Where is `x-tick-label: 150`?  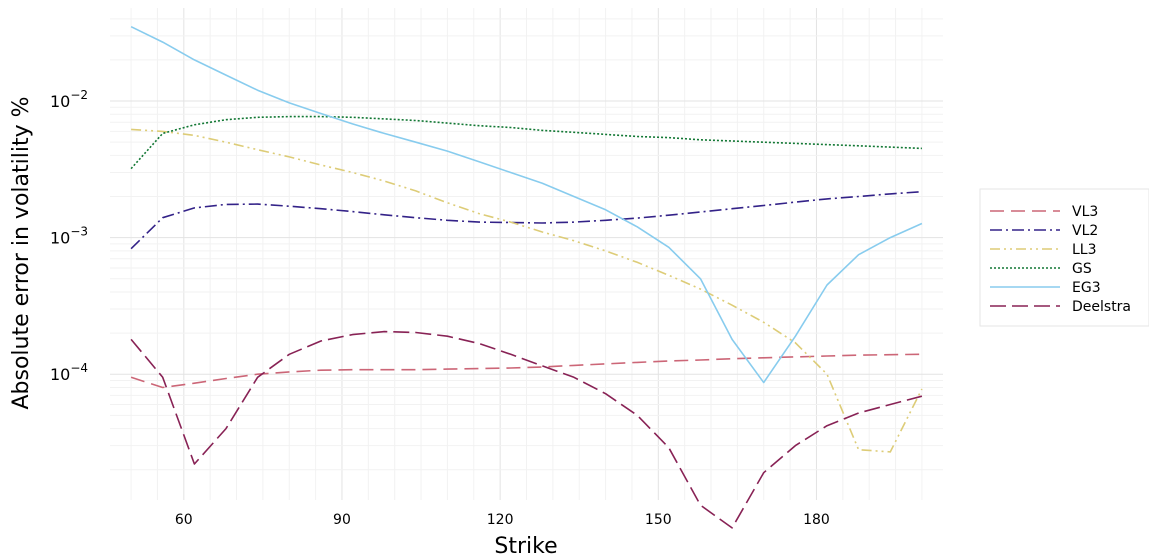
x-tick-label: 150 is located at coordinates (658, 520).